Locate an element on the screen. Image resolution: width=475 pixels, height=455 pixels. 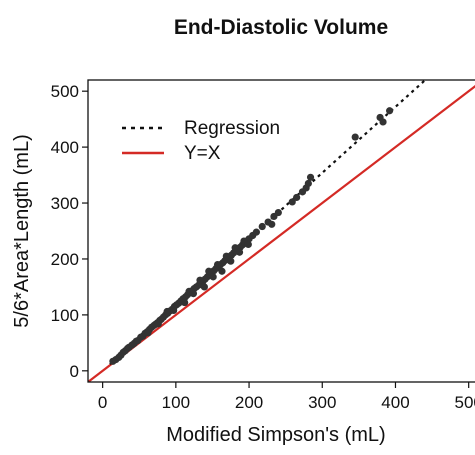
x-tick-label: 400 is located at coordinates (395, 402).